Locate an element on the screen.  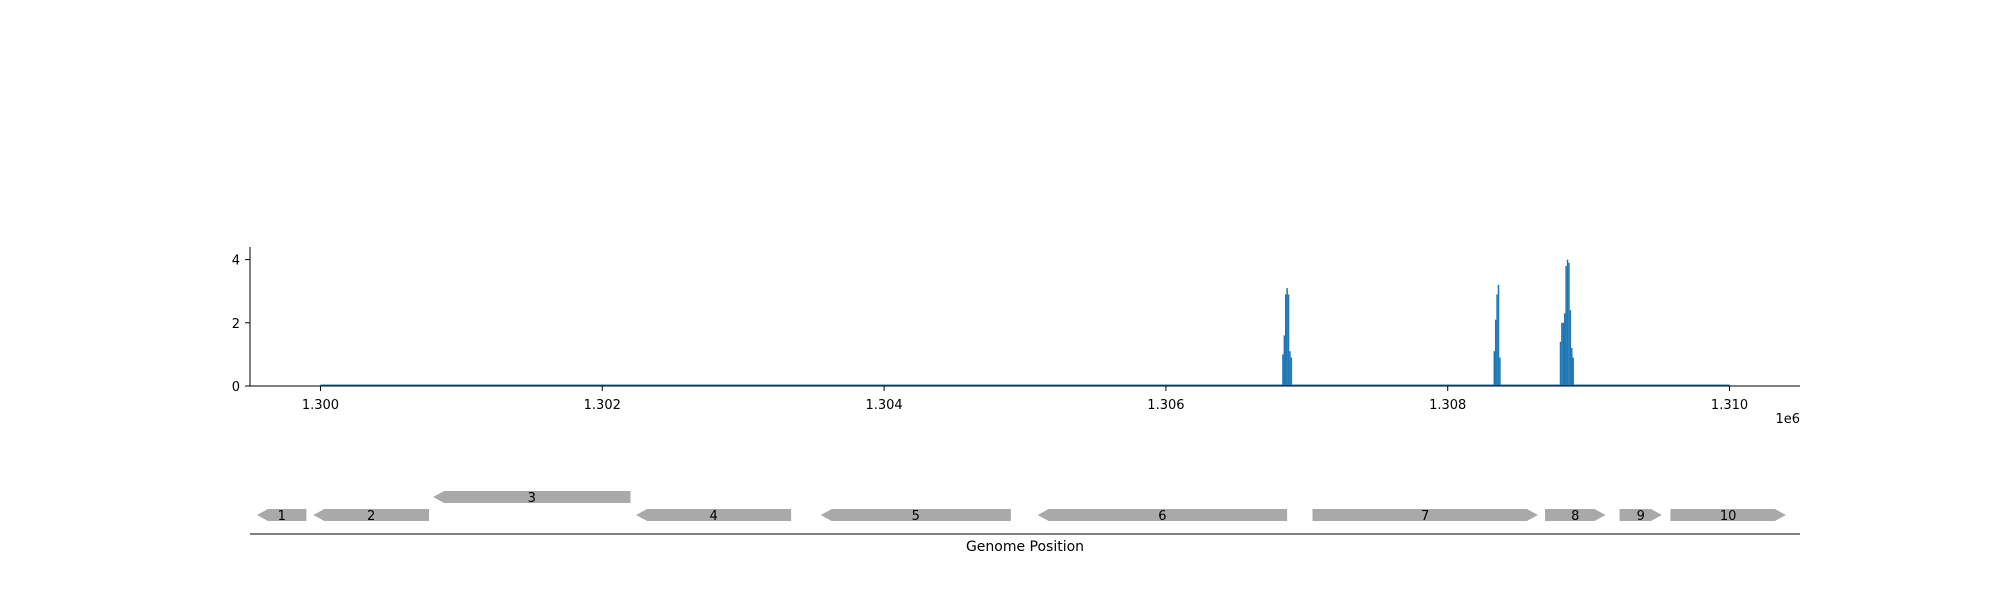
y-tick-label: 2 is located at coordinates (236, 324).